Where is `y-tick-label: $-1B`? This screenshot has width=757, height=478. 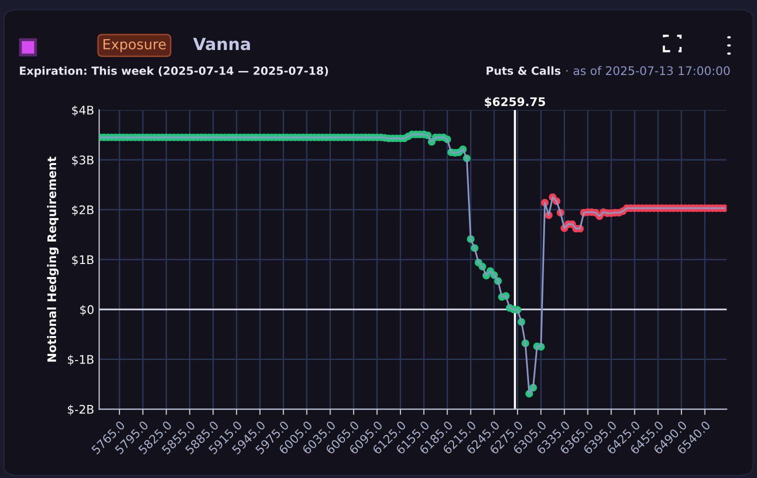 y-tick-label: $-1B is located at coordinates (81, 360).